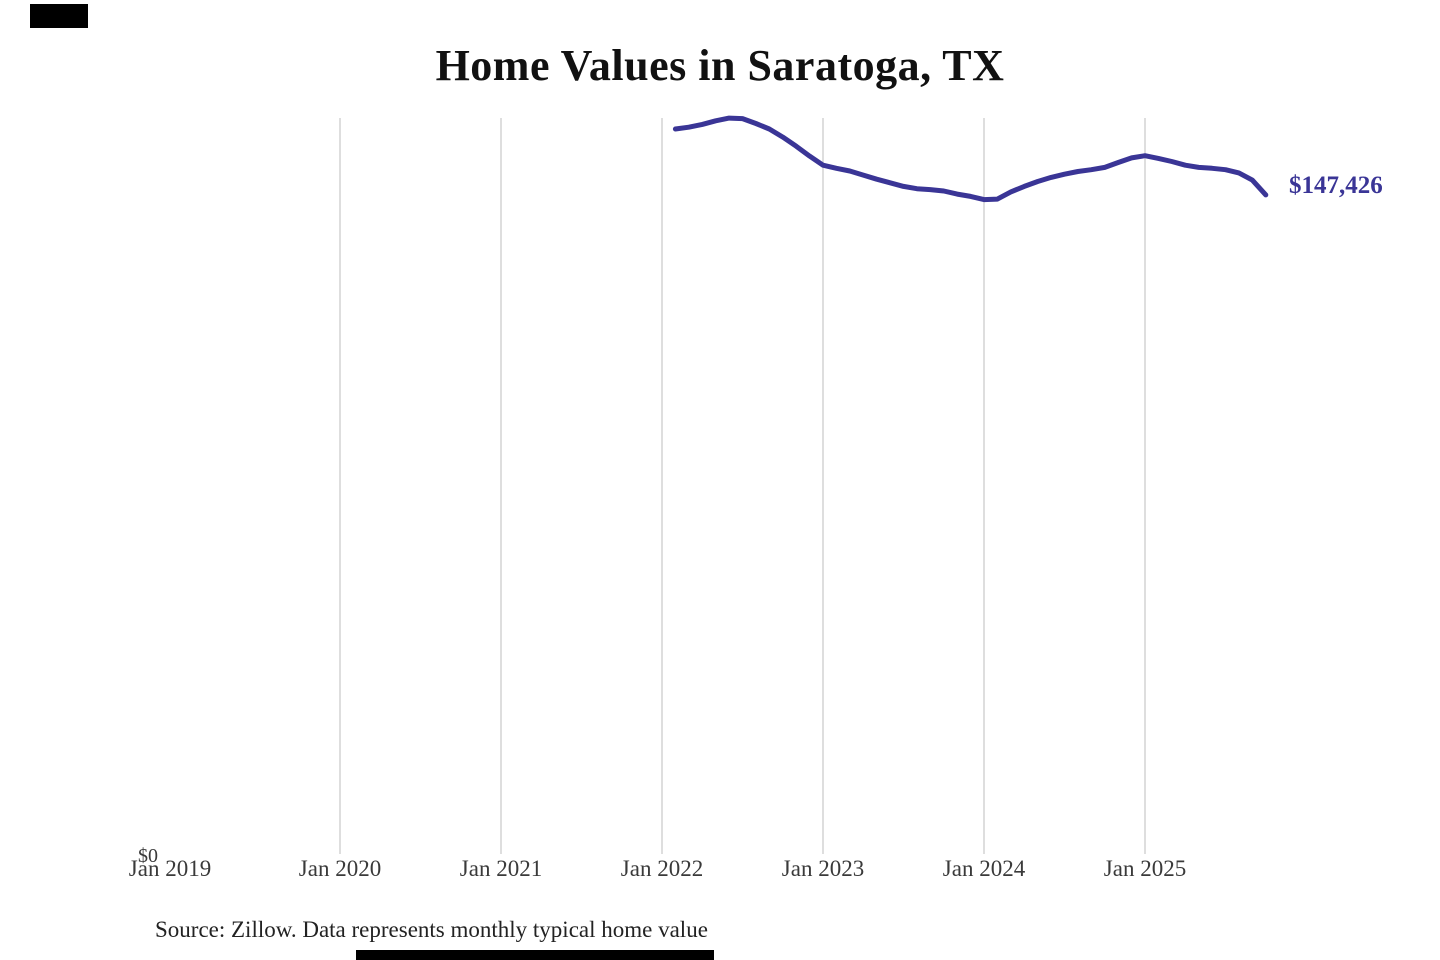 This screenshot has width=1440, height=960. What do you see at coordinates (340, 868) in the screenshot?
I see `x-tick-2020-01: Jan 2020` at bounding box center [340, 868].